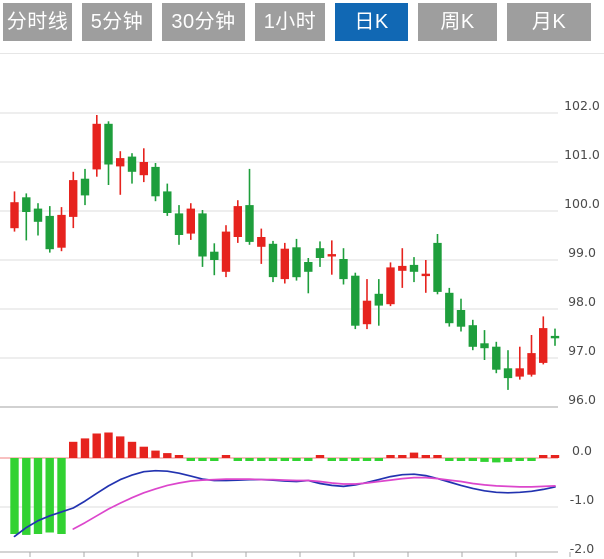  I want to click on tab-monthly-k: 月K, so click(549, 22).